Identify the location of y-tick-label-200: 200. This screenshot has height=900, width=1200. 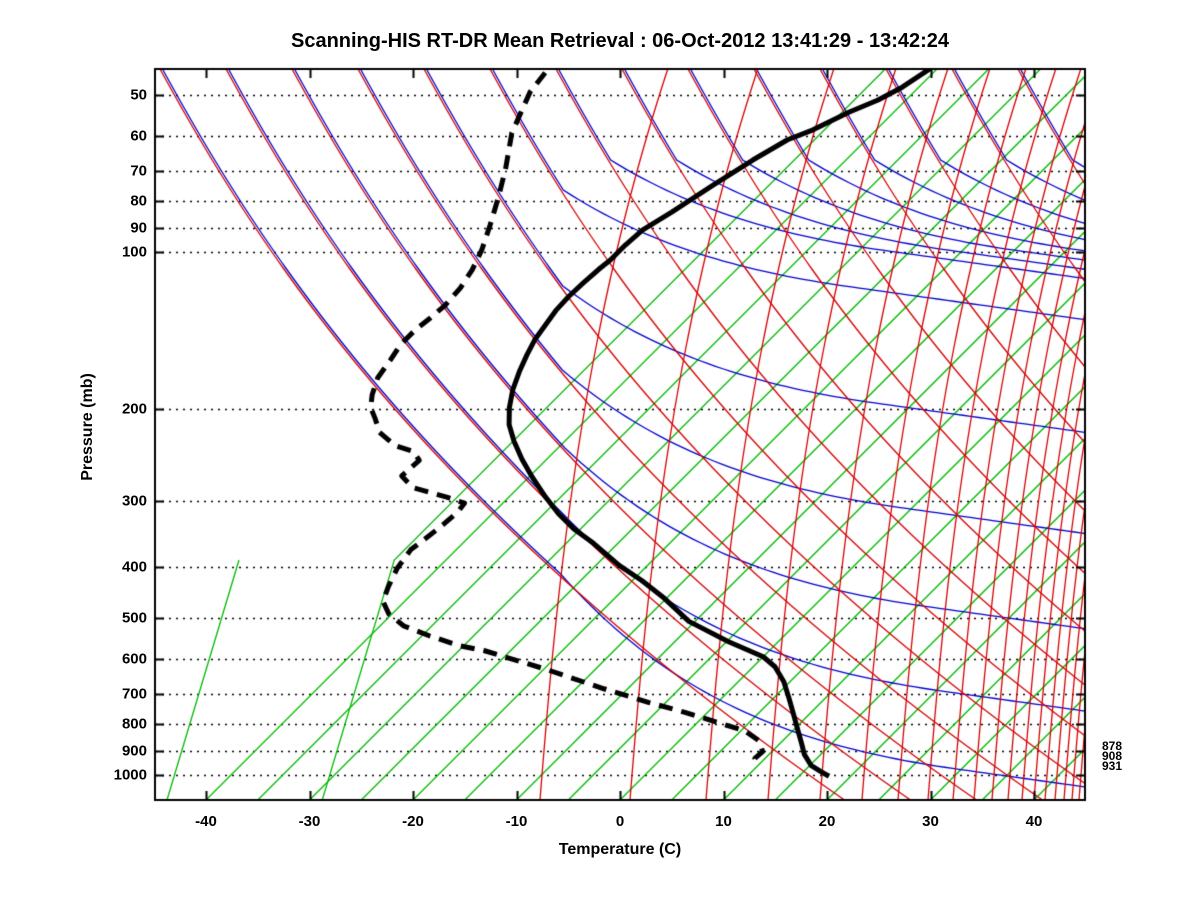
(134, 409).